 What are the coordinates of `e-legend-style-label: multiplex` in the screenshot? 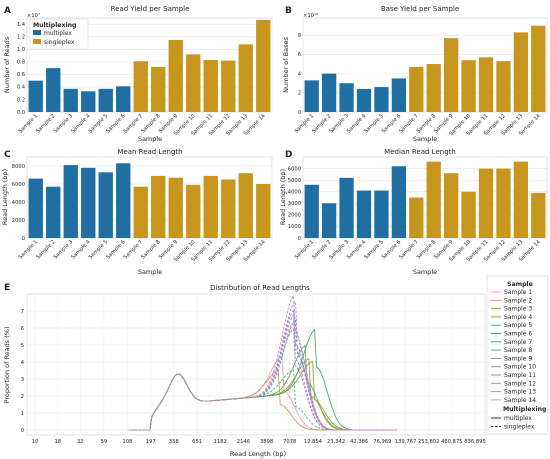 It's located at (518, 418).